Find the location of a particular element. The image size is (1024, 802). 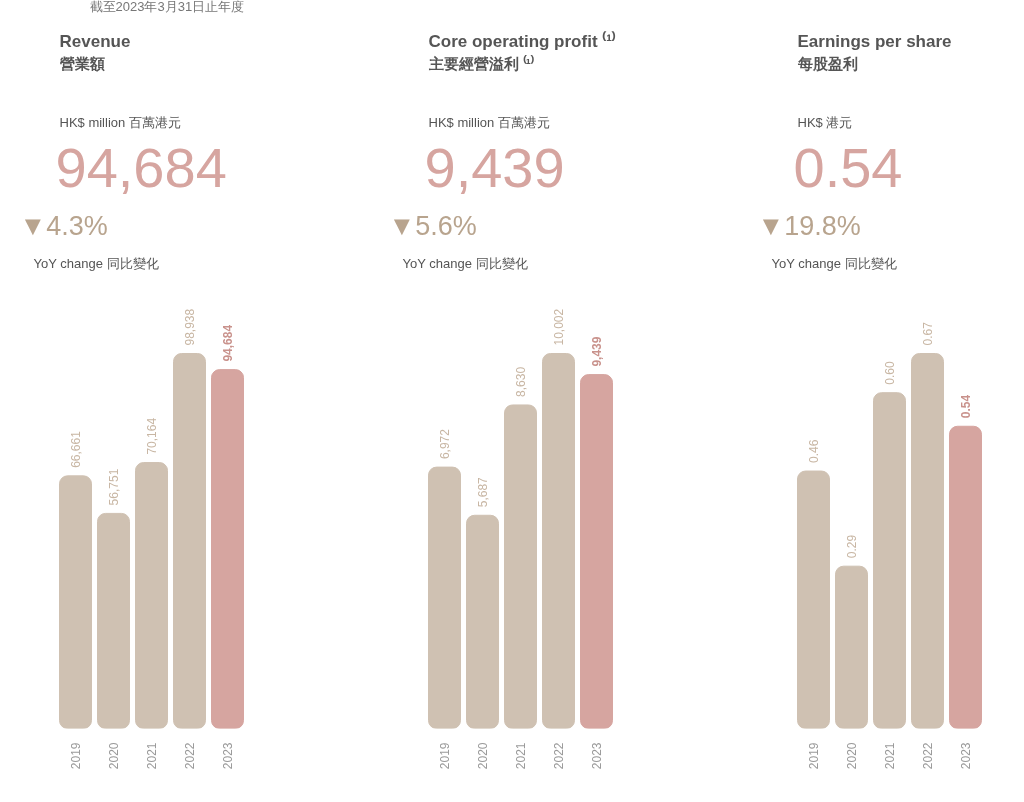

data-label: 66,661 is located at coordinates (76, 449).